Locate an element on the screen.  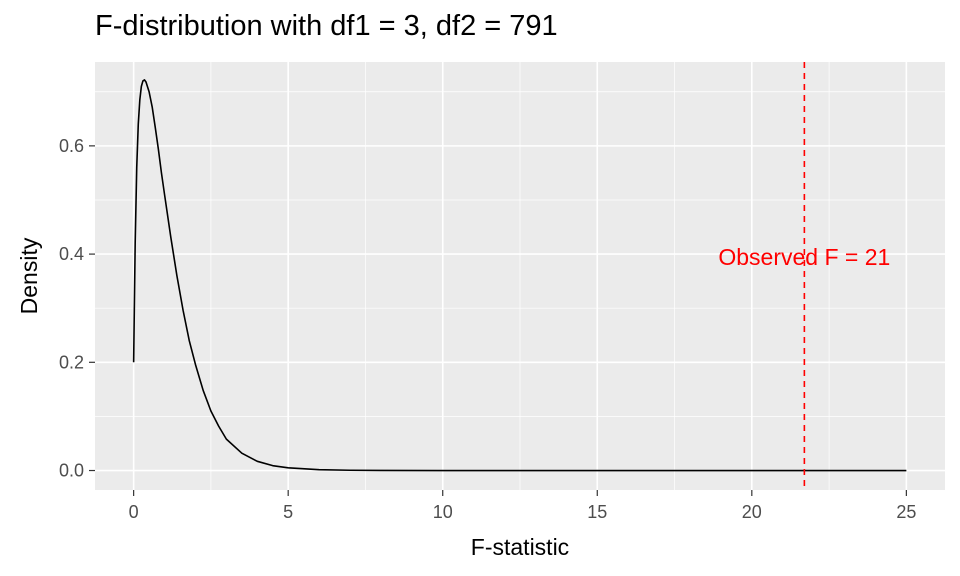
x-tick-label: 20 is located at coordinates (752, 512).